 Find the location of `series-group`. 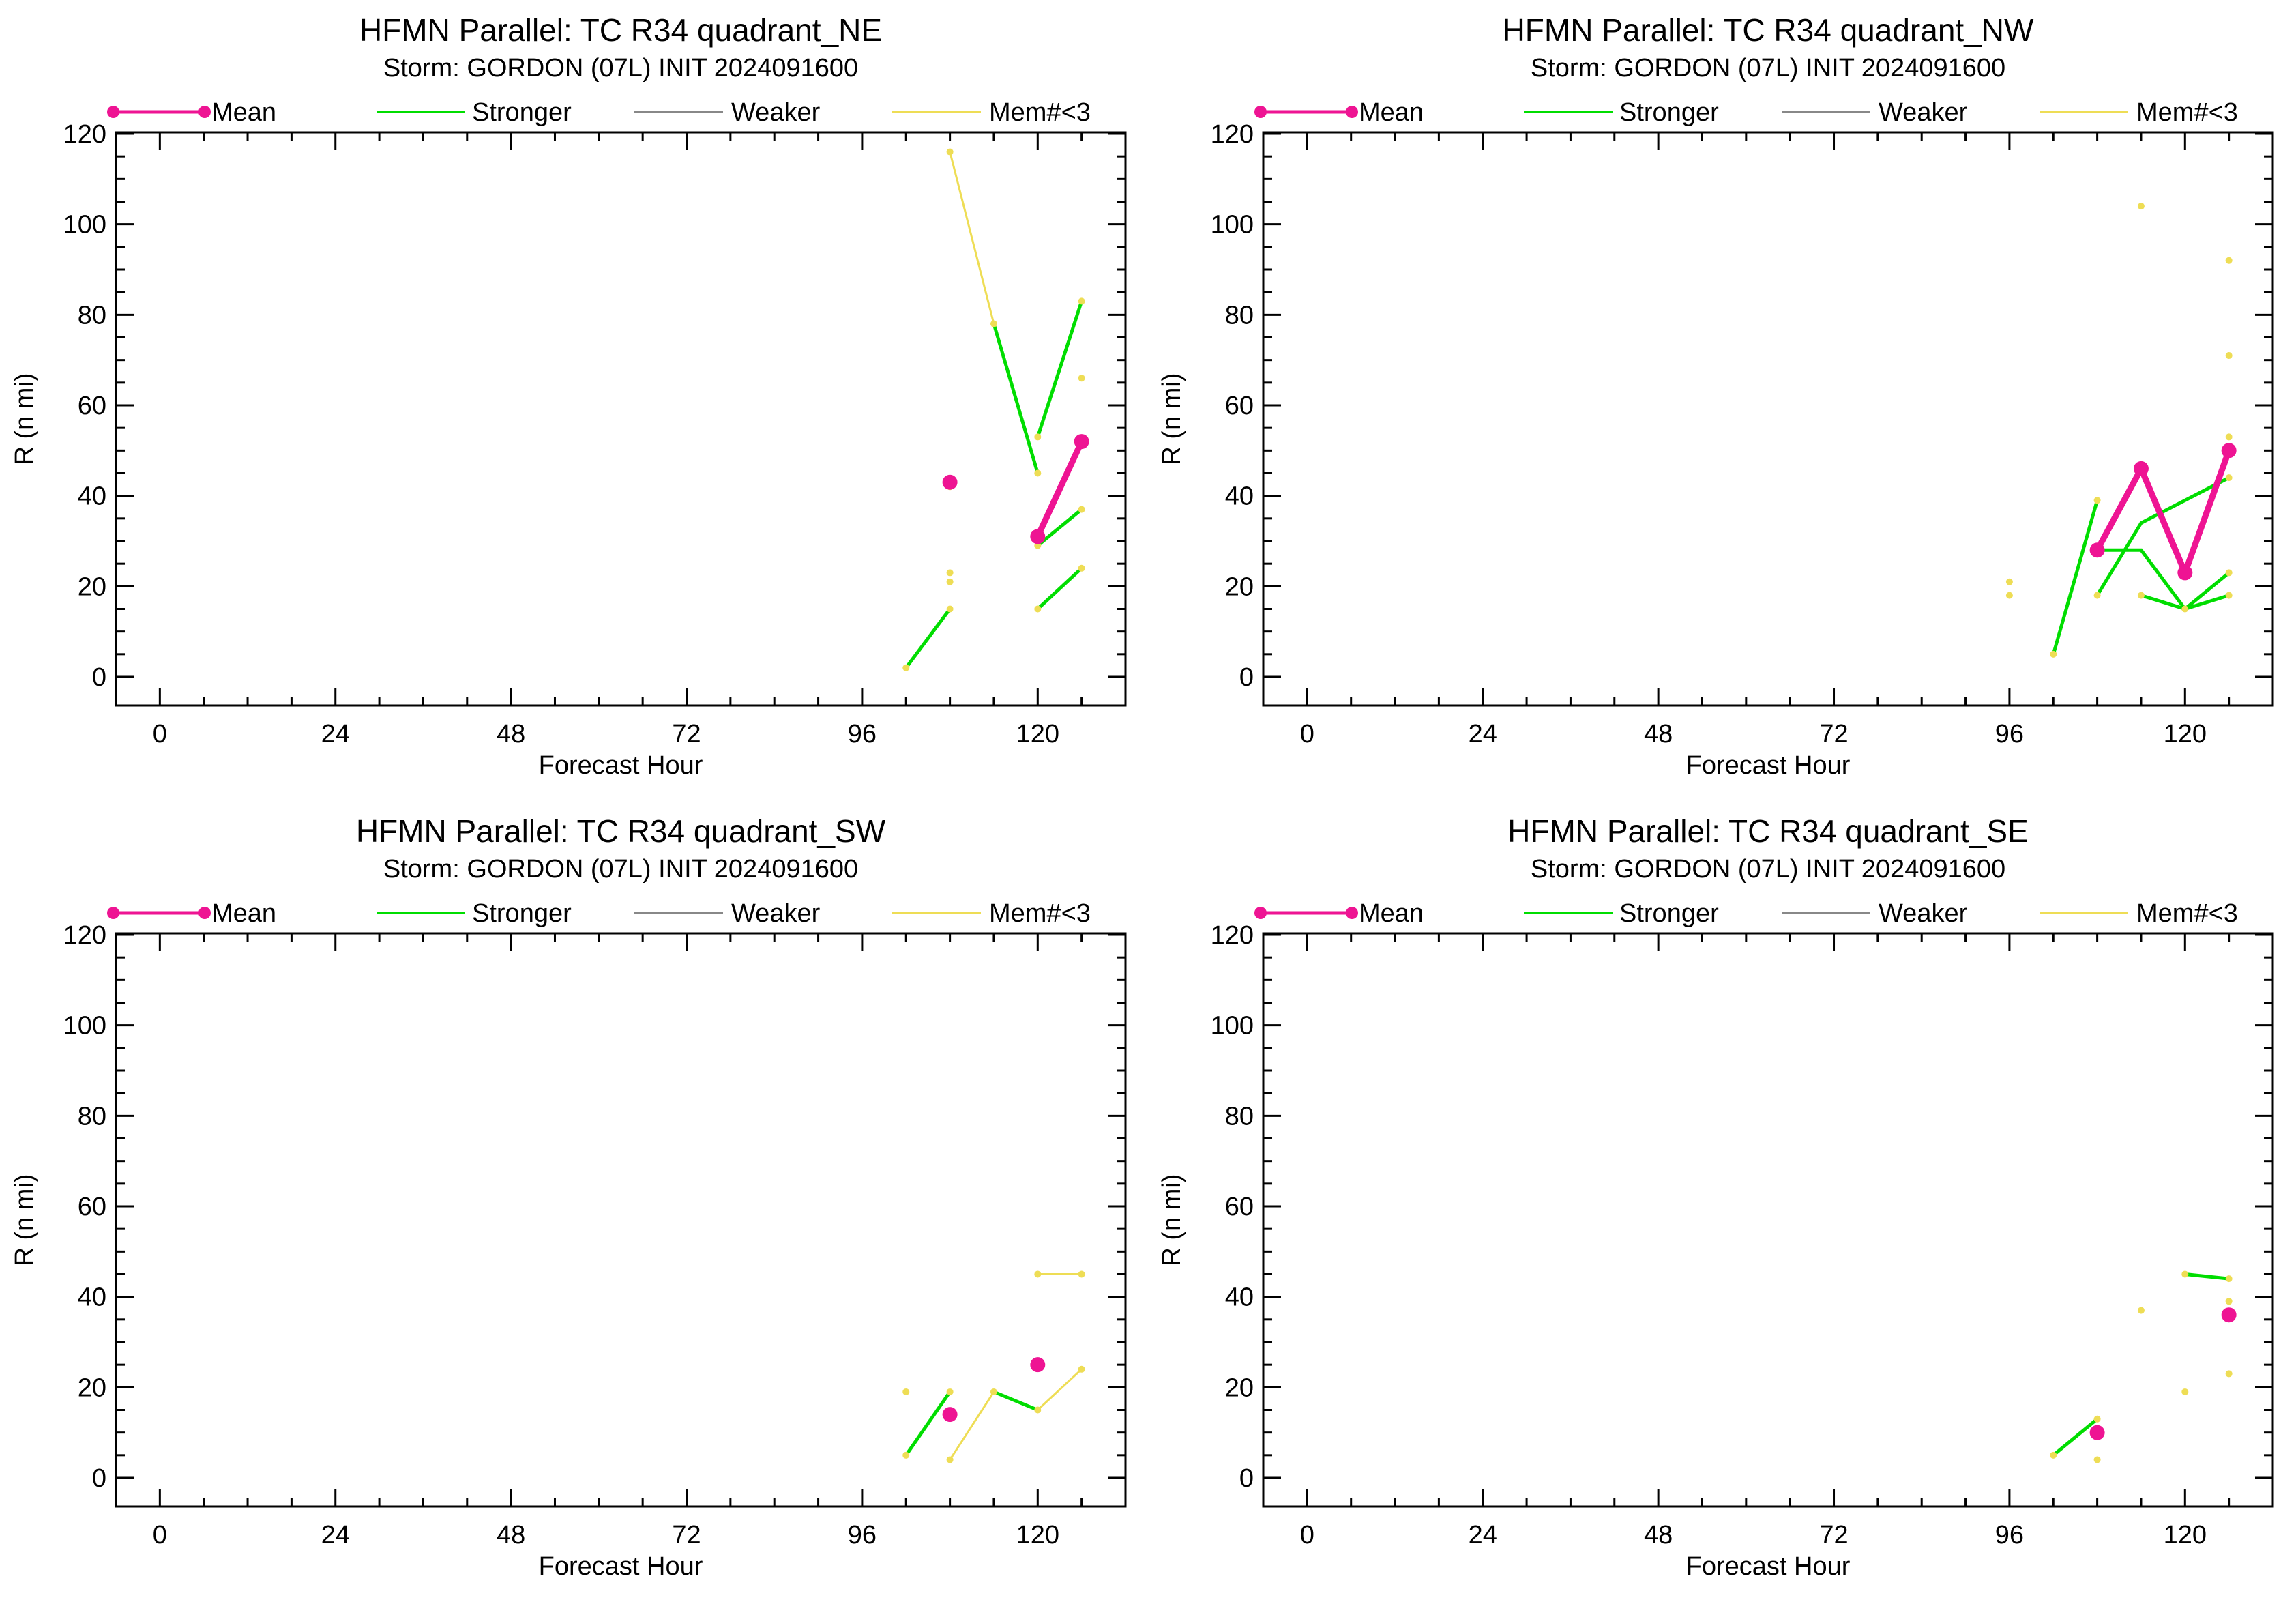

series-group is located at coordinates (993, 1366).